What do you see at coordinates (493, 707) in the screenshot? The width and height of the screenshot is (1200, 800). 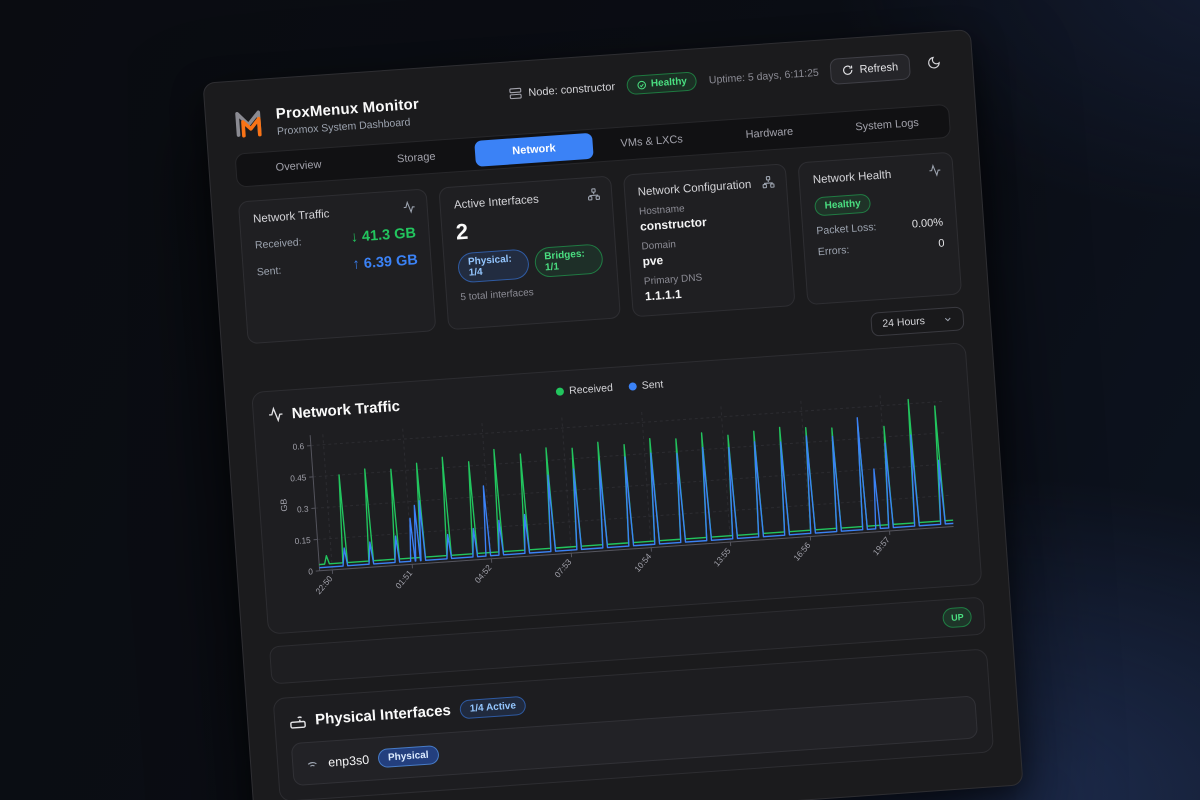 I see `active-interfaces-badge: 1/4 Active` at bounding box center [493, 707].